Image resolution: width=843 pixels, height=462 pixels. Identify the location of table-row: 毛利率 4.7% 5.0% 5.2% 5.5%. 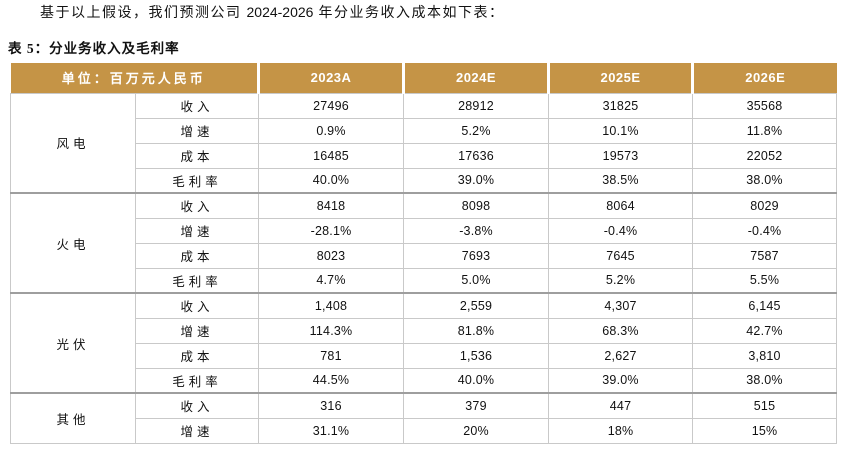
(424, 280).